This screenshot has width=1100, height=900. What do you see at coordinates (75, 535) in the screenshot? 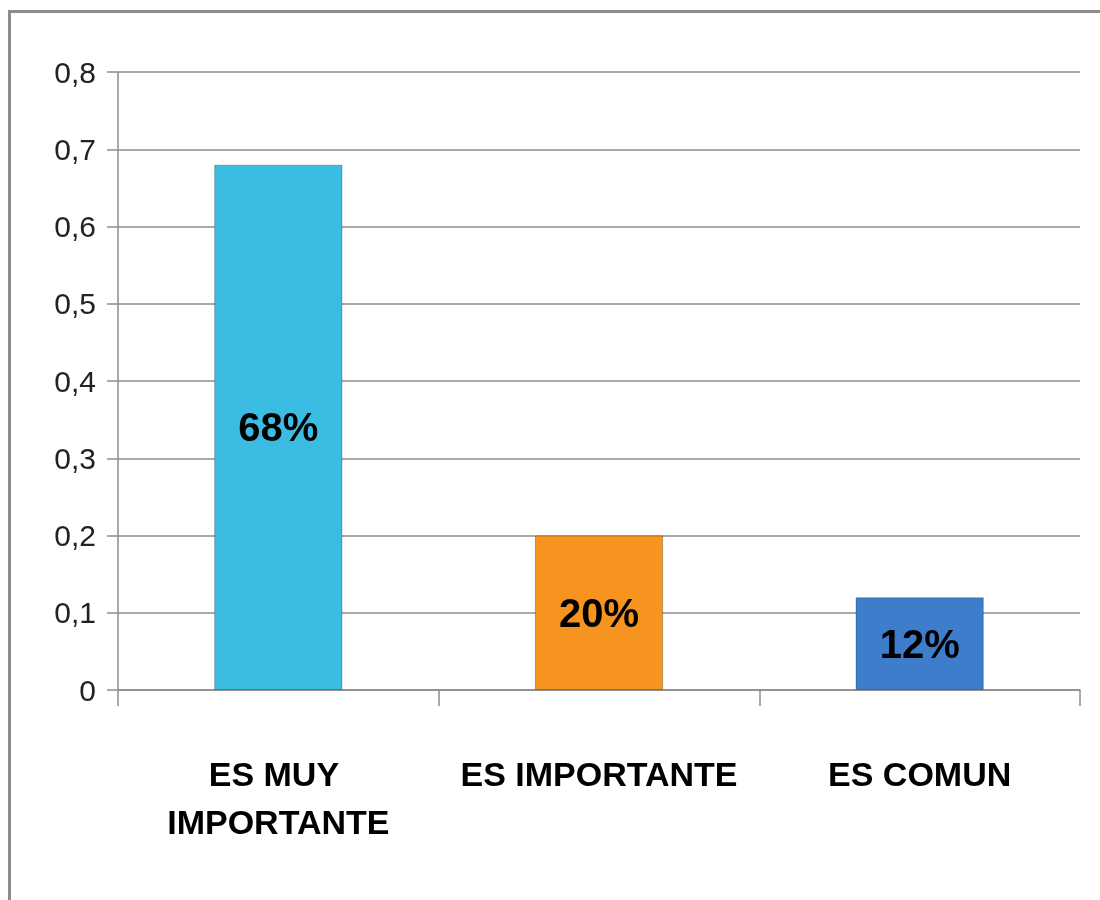
I see `y-tick-label: 0,2` at bounding box center [75, 535].